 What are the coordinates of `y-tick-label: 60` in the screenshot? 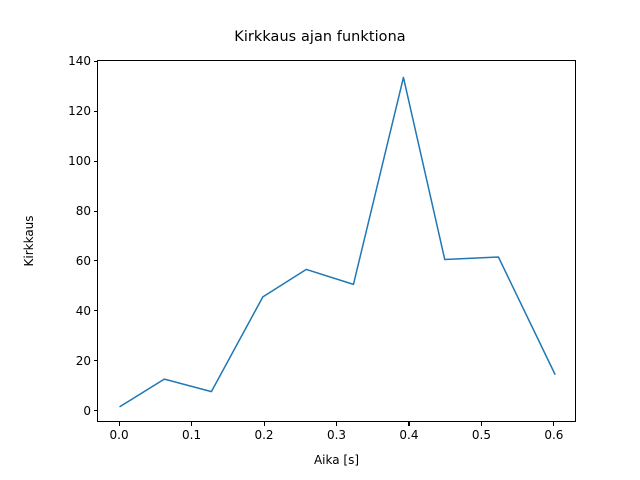 It's located at (83, 260).